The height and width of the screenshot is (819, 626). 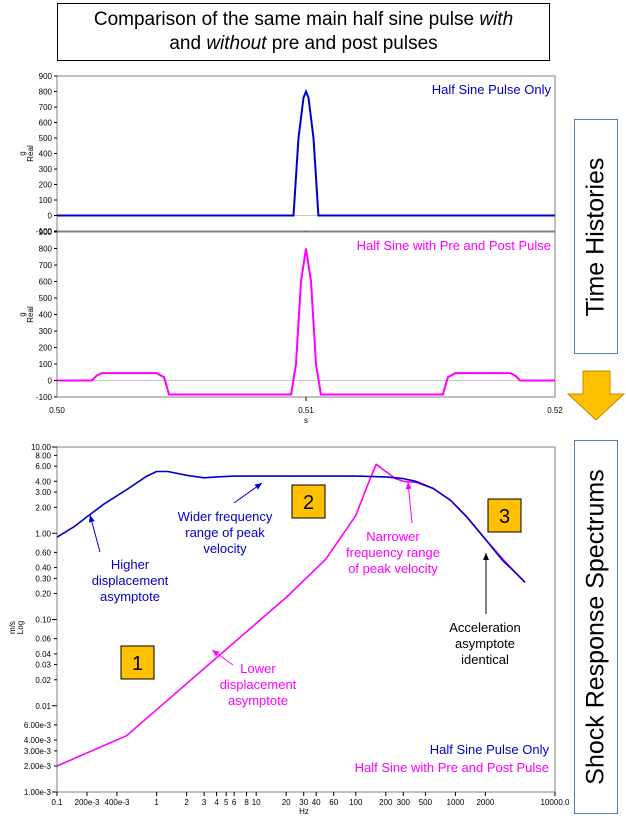 I want to click on title-line-2-text-a: and, so click(x=188, y=43).